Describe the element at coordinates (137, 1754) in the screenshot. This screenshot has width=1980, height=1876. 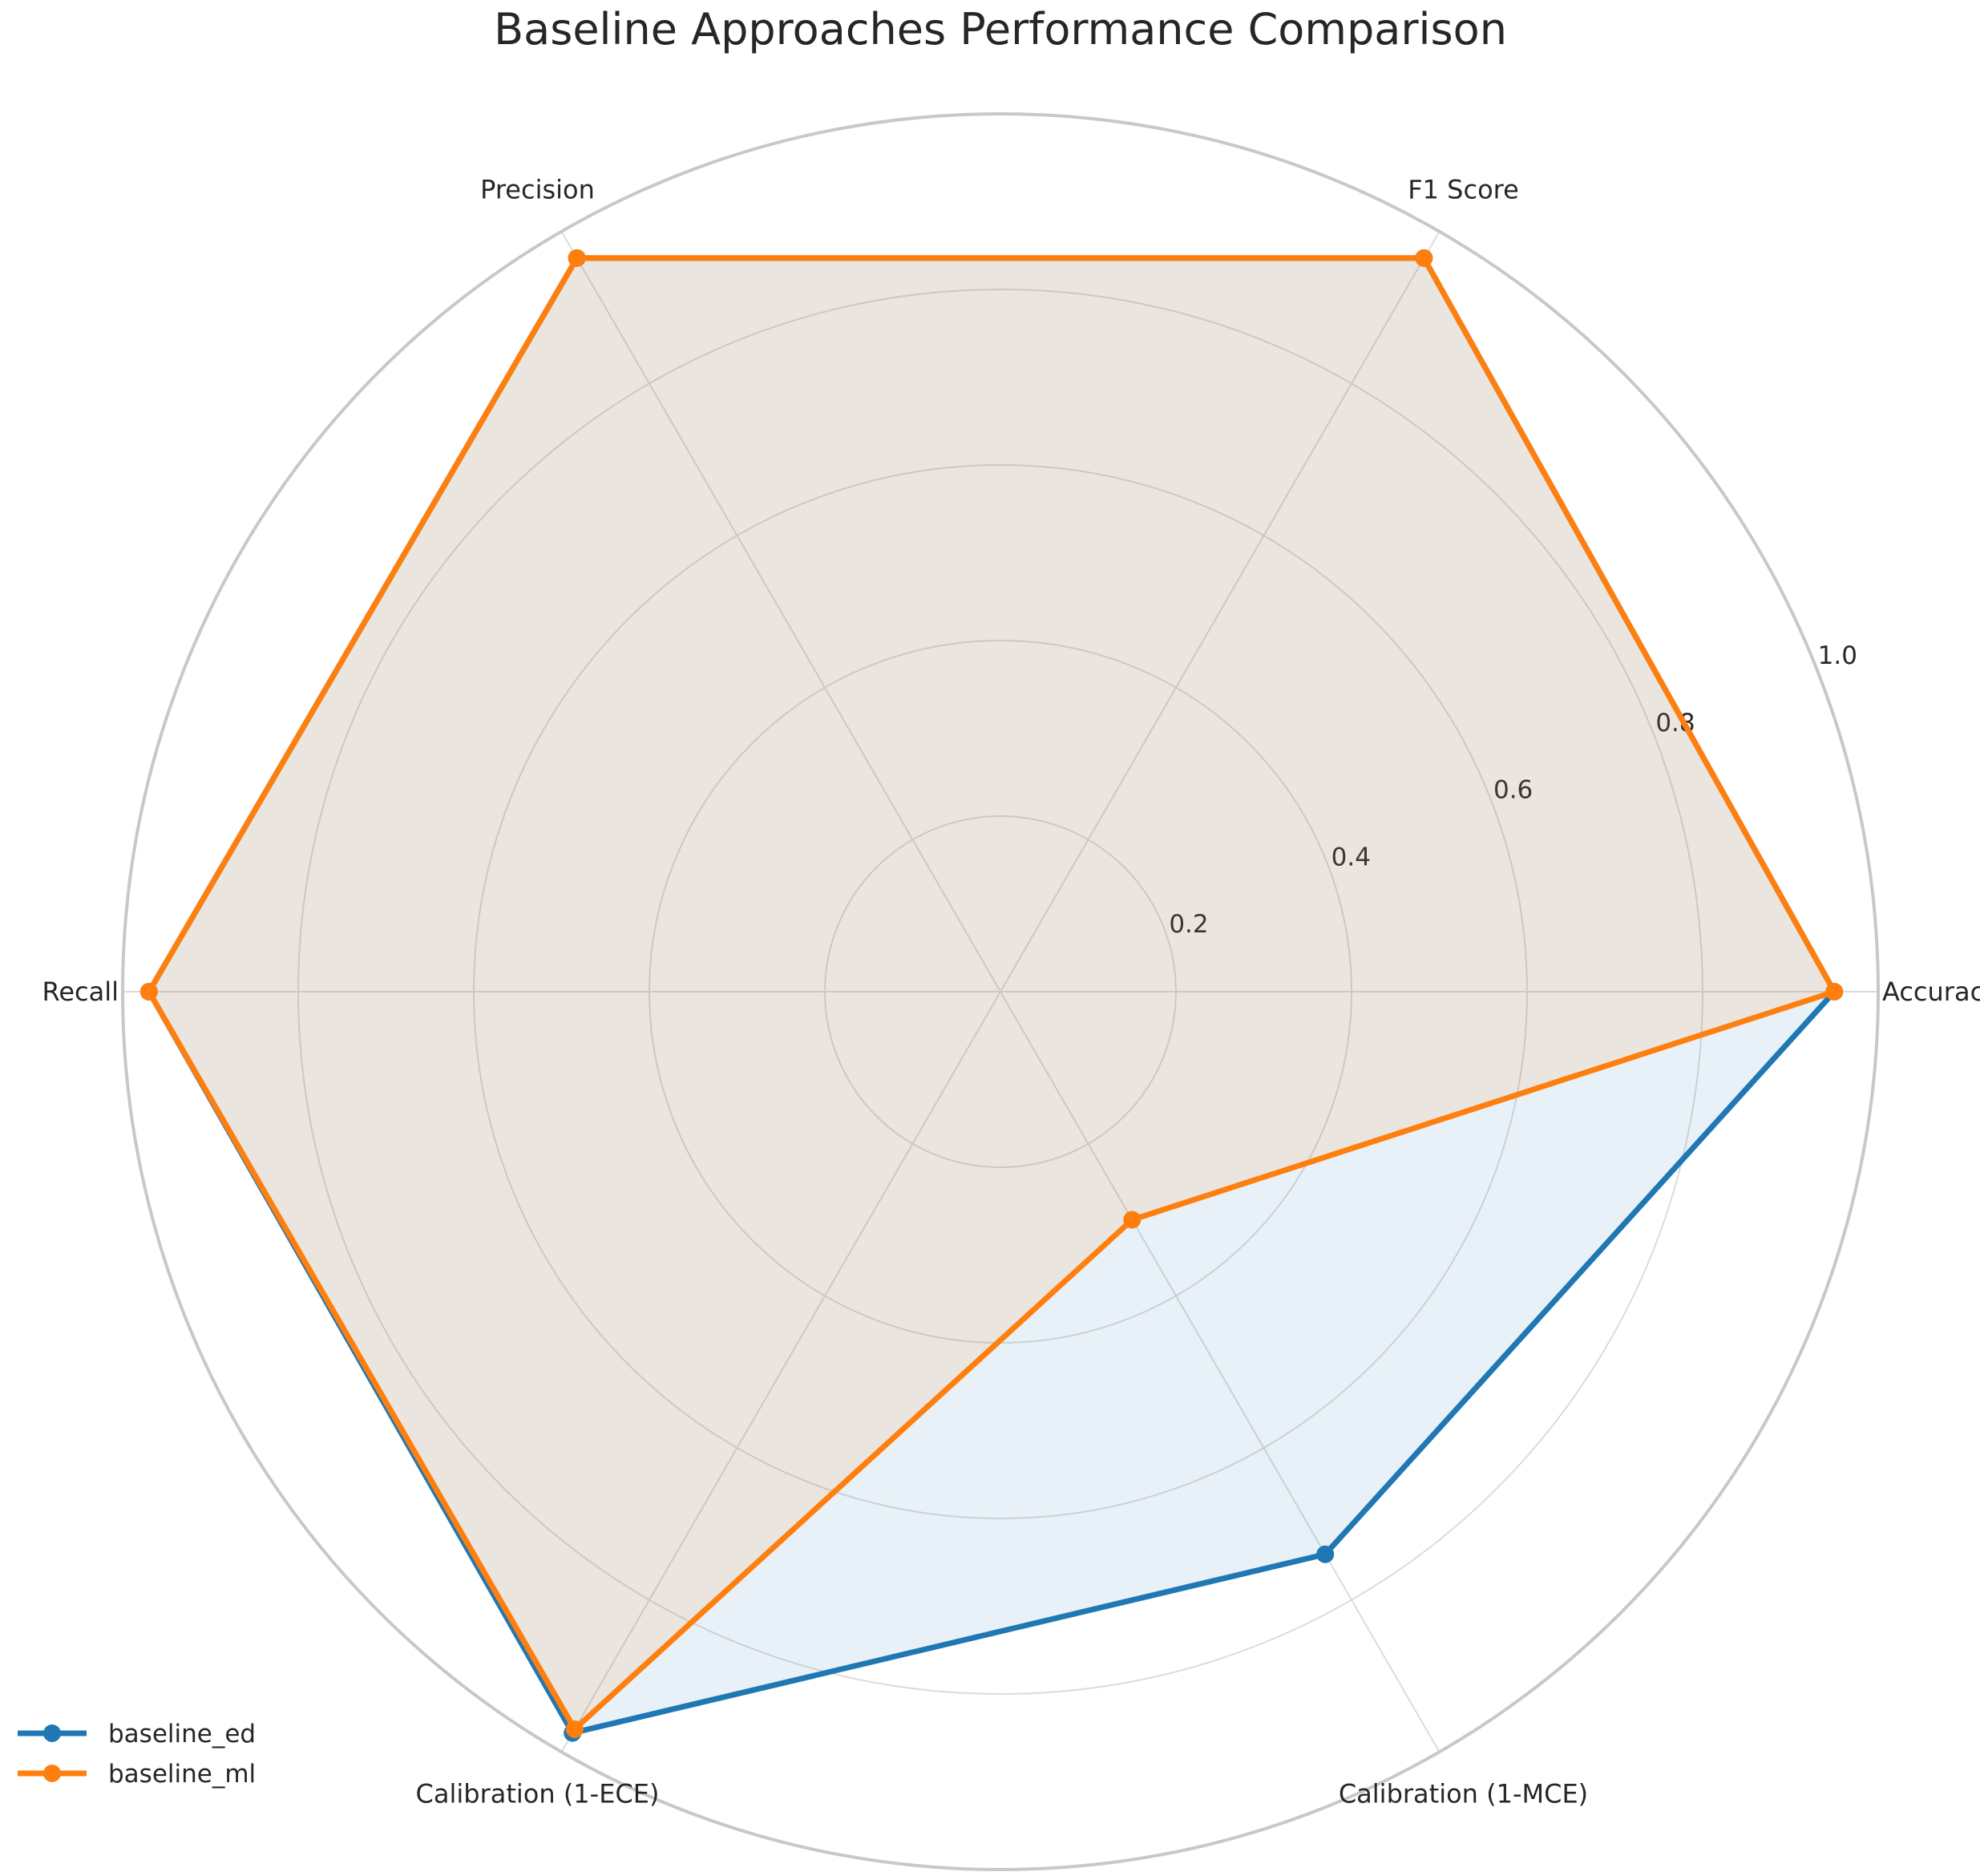
I see `legend: baseline_ed baseline_ml` at that location.